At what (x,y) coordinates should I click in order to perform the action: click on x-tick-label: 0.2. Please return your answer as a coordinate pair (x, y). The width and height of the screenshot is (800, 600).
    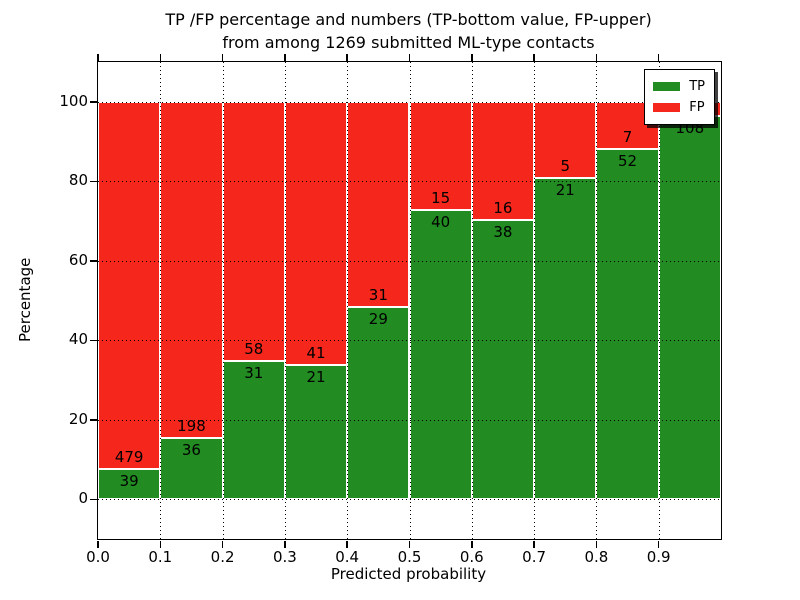
    Looking at the image, I should click on (222, 557).